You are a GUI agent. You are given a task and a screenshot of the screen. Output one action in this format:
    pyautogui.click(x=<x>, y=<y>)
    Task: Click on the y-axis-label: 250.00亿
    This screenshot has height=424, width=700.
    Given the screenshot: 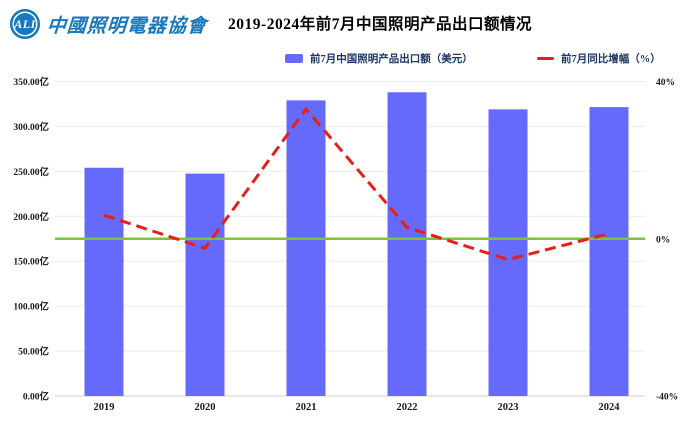 What is the action you would take?
    pyautogui.click(x=31, y=172)
    